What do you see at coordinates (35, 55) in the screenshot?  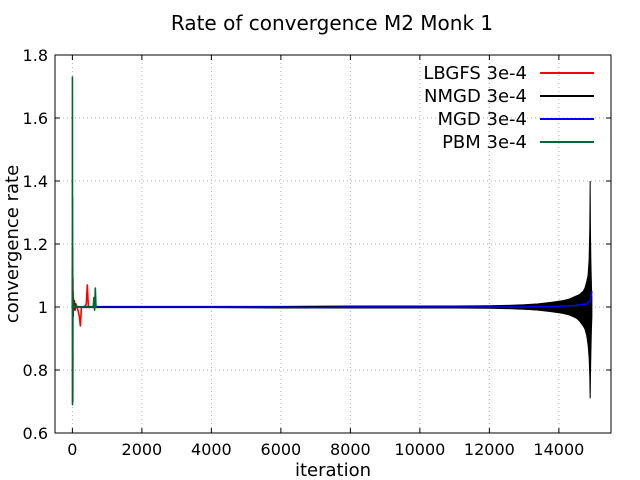 I see `y-tick-label: 1.8` at bounding box center [35, 55].